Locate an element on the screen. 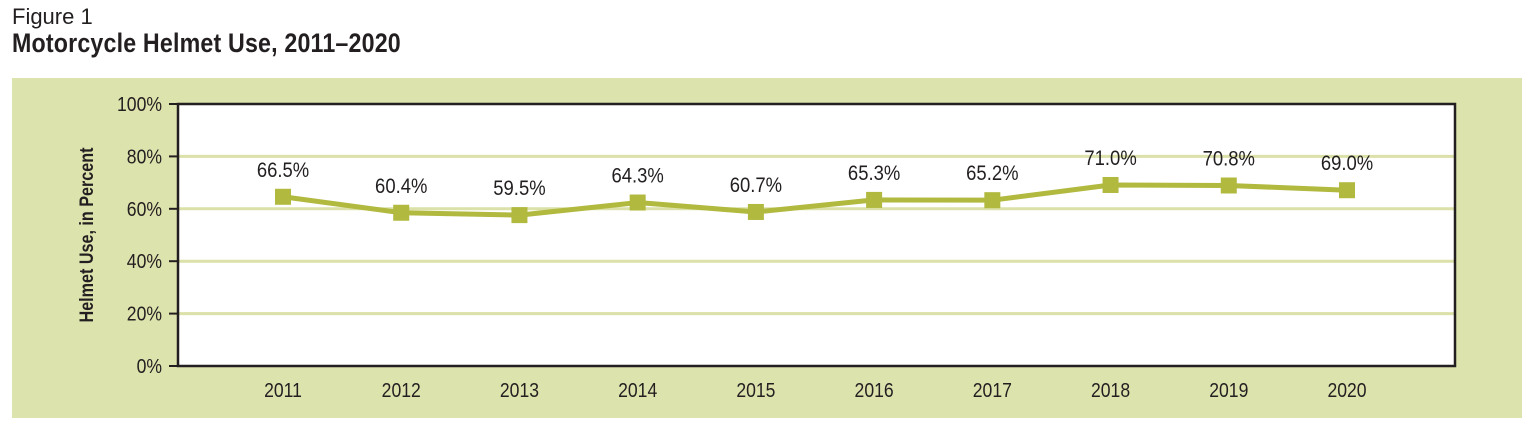 Image resolution: width=1536 pixels, height=430 pixels. data-label: 71.0% is located at coordinates (1110, 158).